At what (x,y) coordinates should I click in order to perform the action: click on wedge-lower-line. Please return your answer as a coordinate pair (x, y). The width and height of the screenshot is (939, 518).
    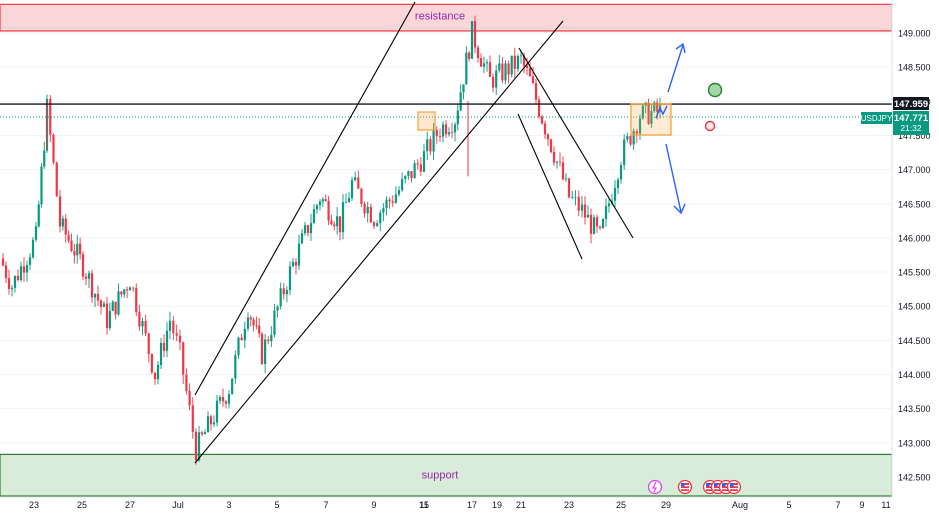
    Looking at the image, I should click on (550, 186).